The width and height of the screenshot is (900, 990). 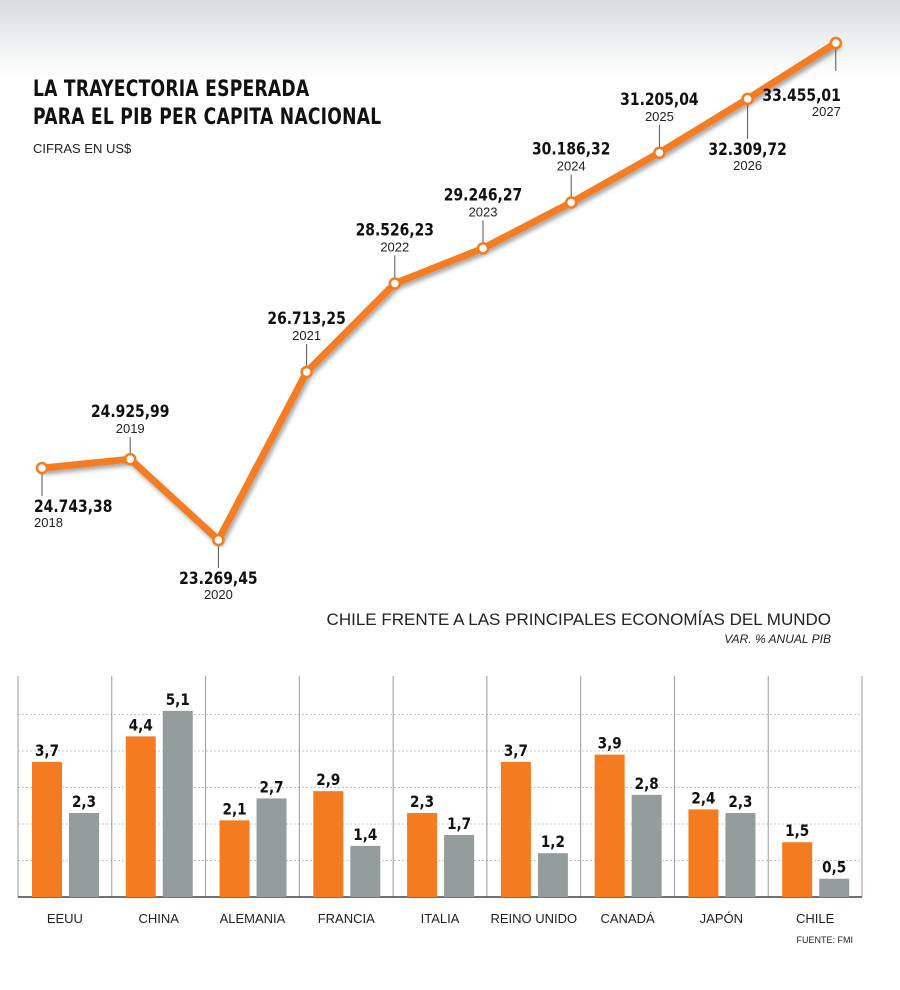 I want to click on bar-value-label: 1,4, so click(x=365, y=835).